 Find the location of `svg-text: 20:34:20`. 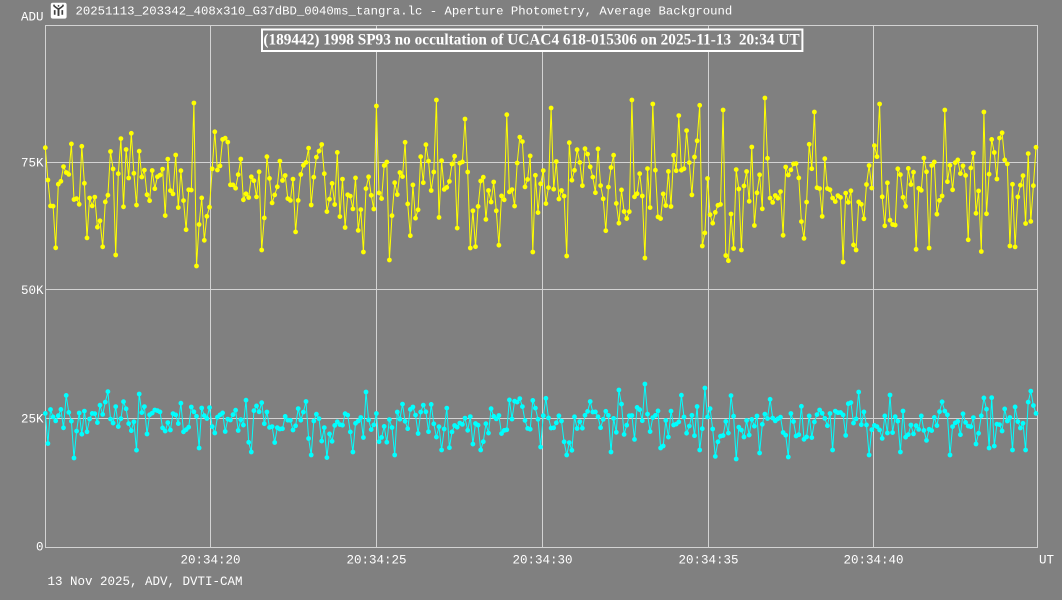

svg-text: 20:34:20 is located at coordinates (210, 561).